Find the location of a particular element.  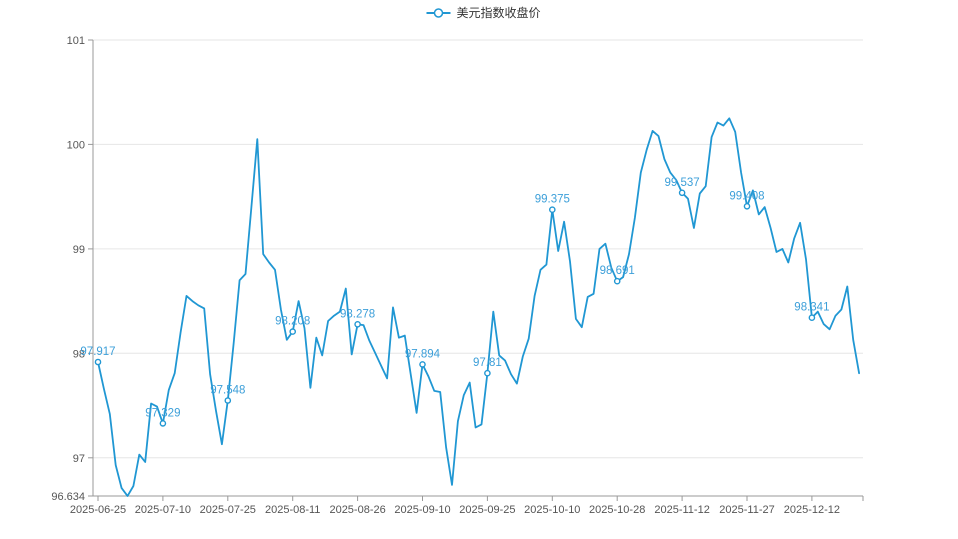

x-axis-label: 2025-11-12 is located at coordinates (681, 510).